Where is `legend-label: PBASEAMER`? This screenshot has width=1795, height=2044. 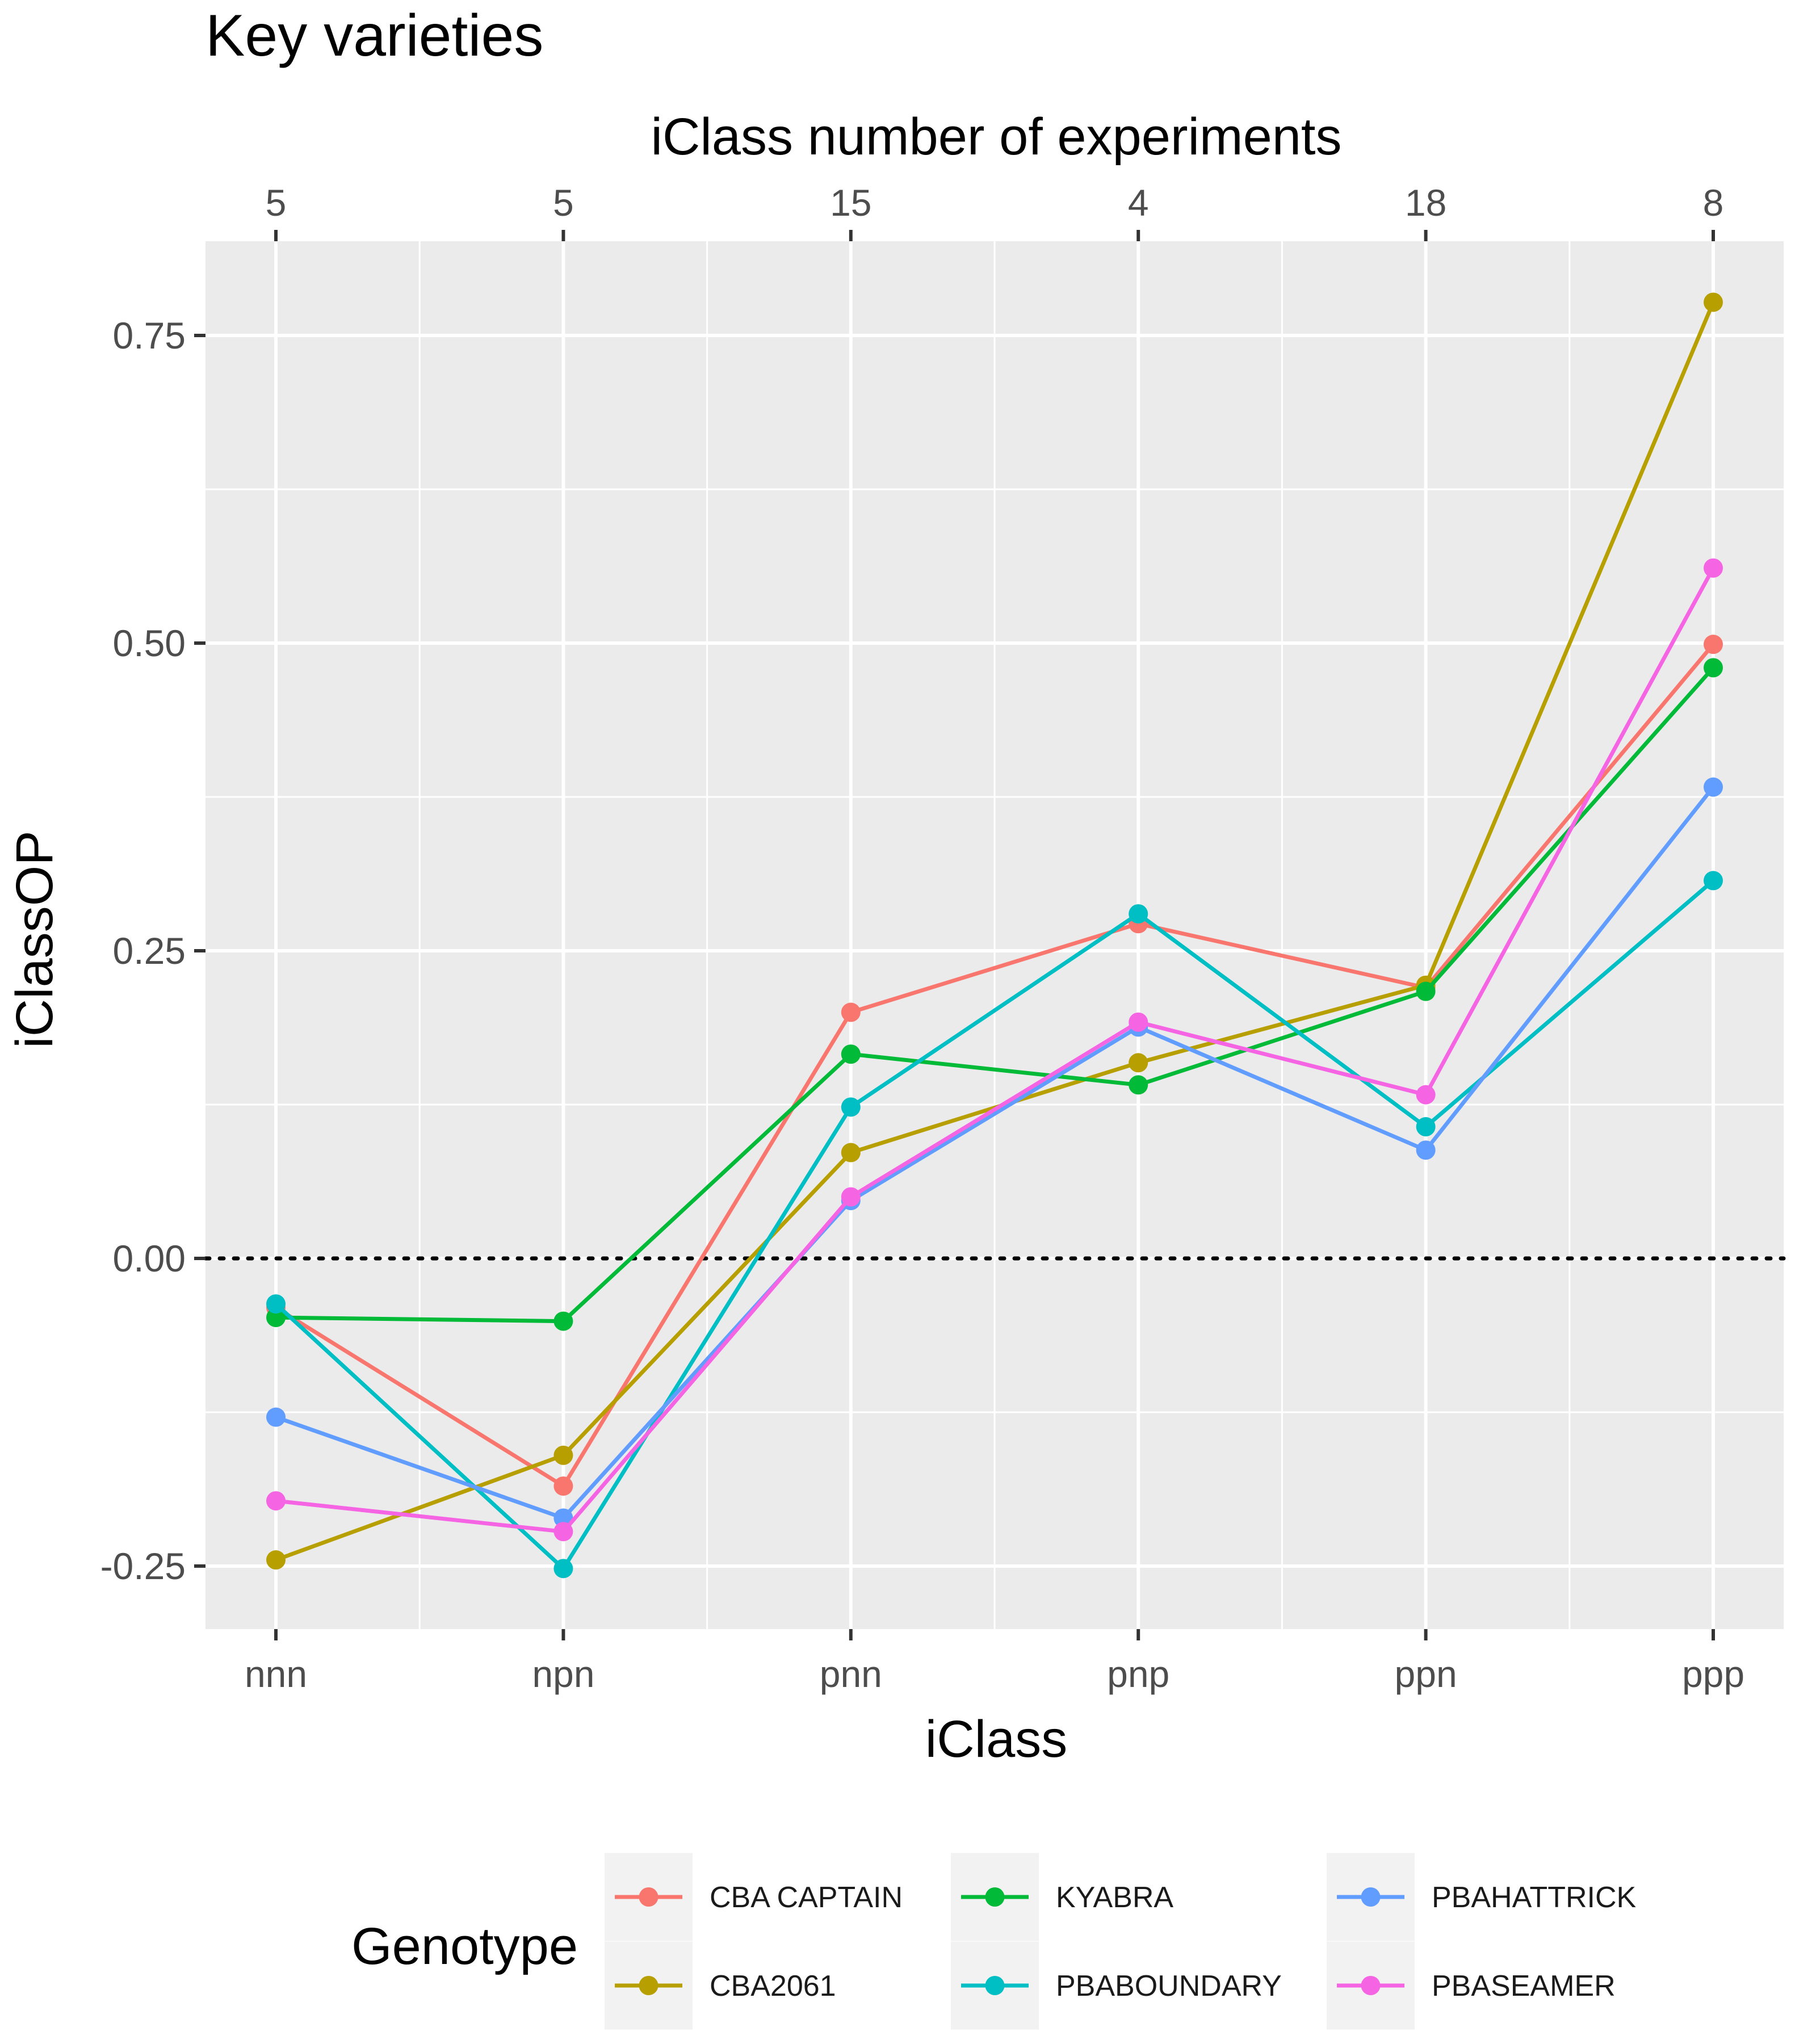 legend-label: PBASEAMER is located at coordinates (1524, 1987).